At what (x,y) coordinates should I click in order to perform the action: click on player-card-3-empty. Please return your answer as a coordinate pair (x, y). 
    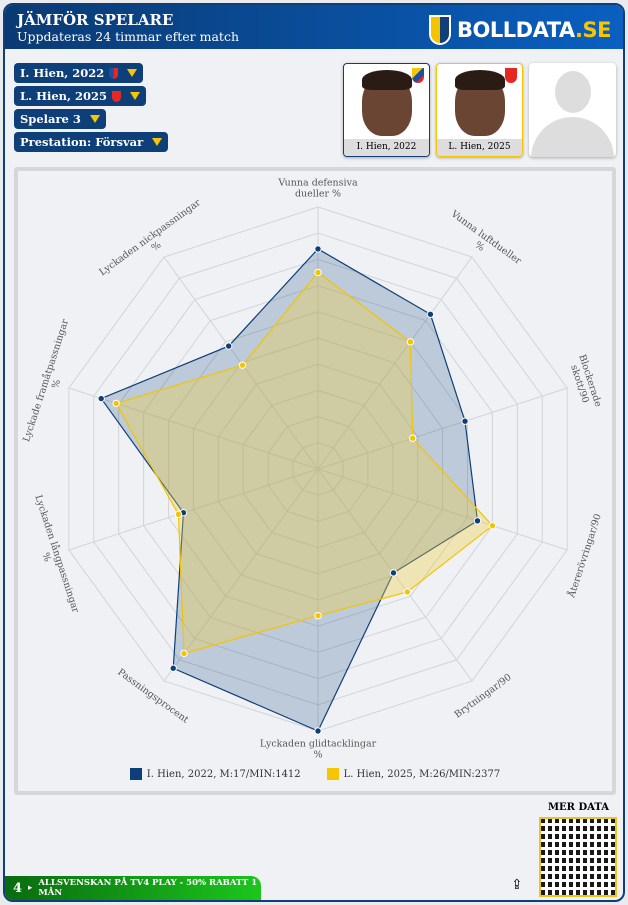
    Looking at the image, I should click on (572, 110).